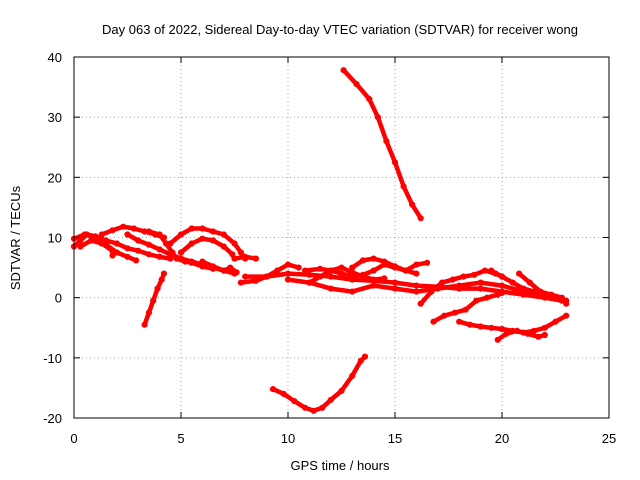 This screenshot has width=640, height=480. Describe the element at coordinates (288, 438) in the screenshot. I see `x-tick-label: 10` at that location.